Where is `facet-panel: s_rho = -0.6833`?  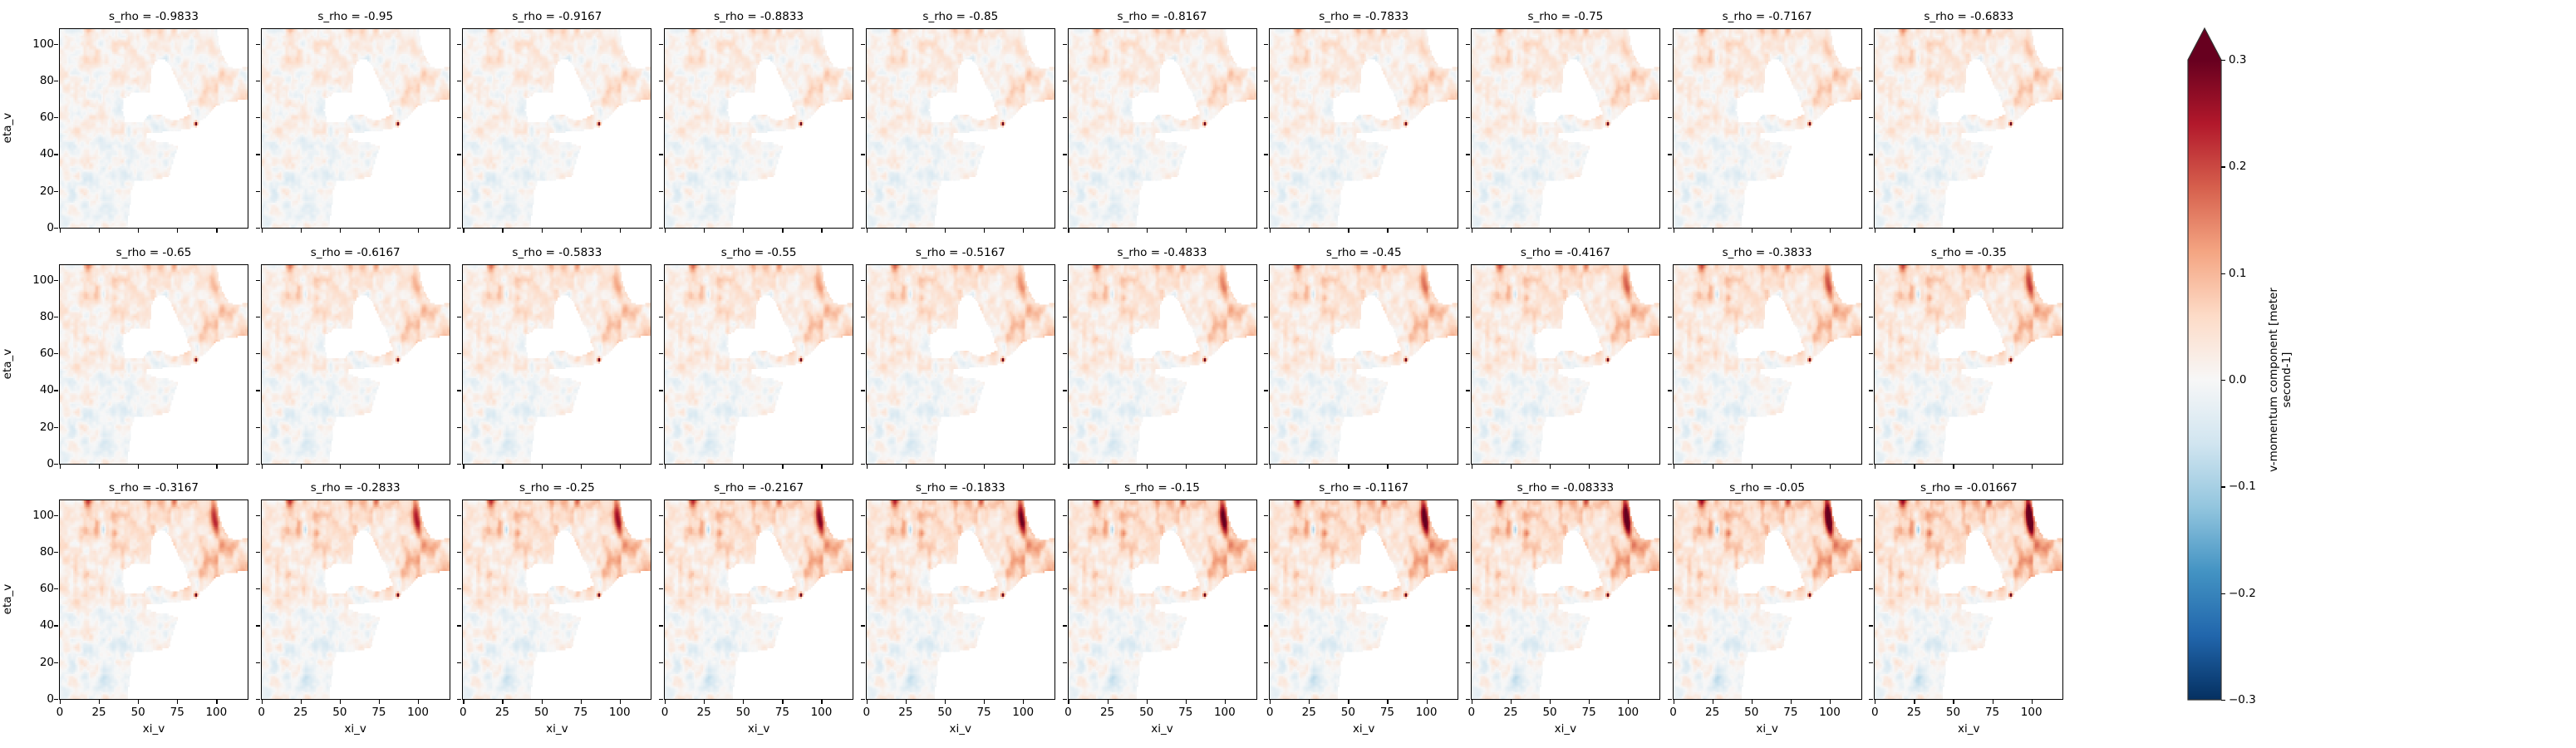 facet-panel: s_rho = -0.6833 is located at coordinates (1966, 121).